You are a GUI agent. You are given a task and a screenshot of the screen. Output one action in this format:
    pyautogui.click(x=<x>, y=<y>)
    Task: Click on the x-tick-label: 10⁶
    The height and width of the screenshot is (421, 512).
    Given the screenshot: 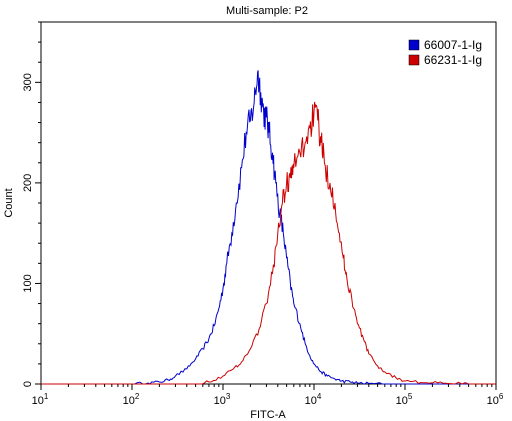 What is the action you would take?
    pyautogui.click(x=495, y=399)
    